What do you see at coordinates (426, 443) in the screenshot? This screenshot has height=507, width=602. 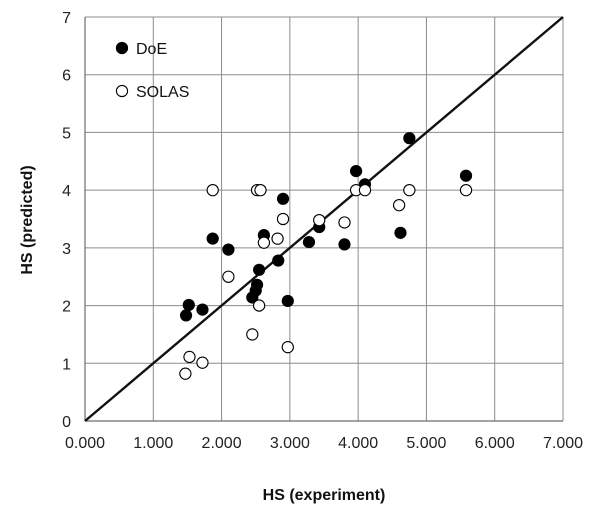 I see `x-tick-label: 5.000` at bounding box center [426, 443].